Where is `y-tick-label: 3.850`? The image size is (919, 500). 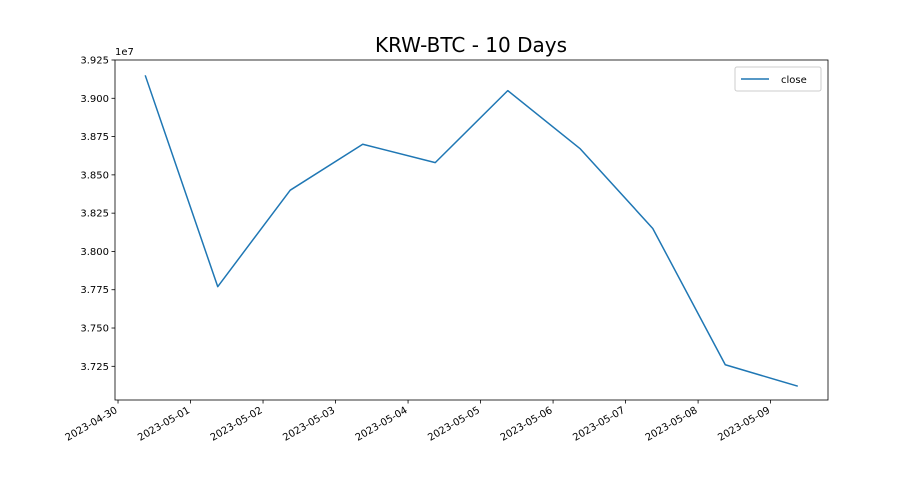 y-tick-label: 3.850 is located at coordinates (94, 175).